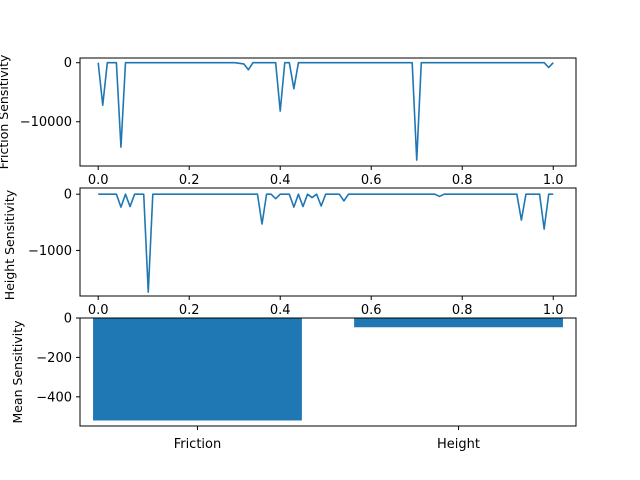  Describe the element at coordinates (54, 397) in the screenshot. I see `y-tick-label: −400` at that location.